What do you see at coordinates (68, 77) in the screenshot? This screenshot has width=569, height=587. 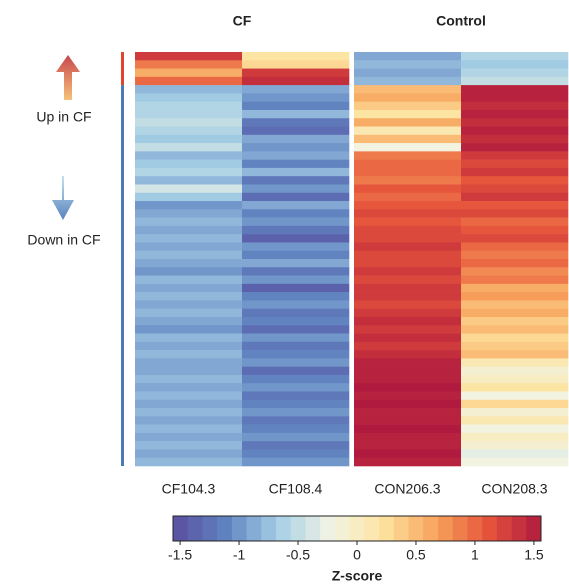 I see `up-arrow` at bounding box center [68, 77].